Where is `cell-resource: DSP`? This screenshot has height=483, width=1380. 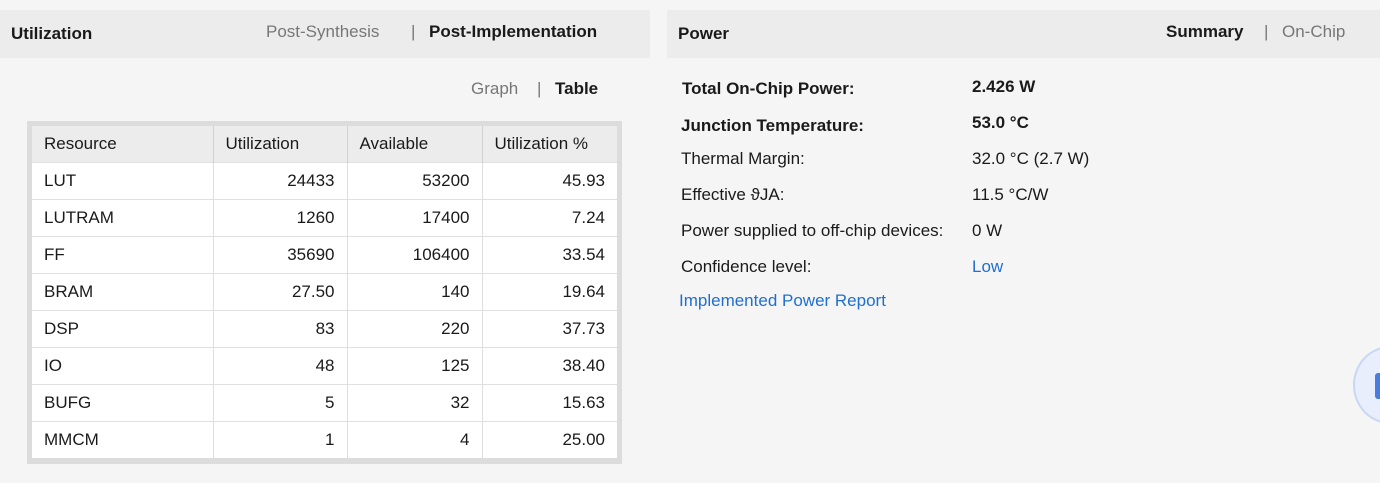
cell-resource: DSP is located at coordinates (123, 329).